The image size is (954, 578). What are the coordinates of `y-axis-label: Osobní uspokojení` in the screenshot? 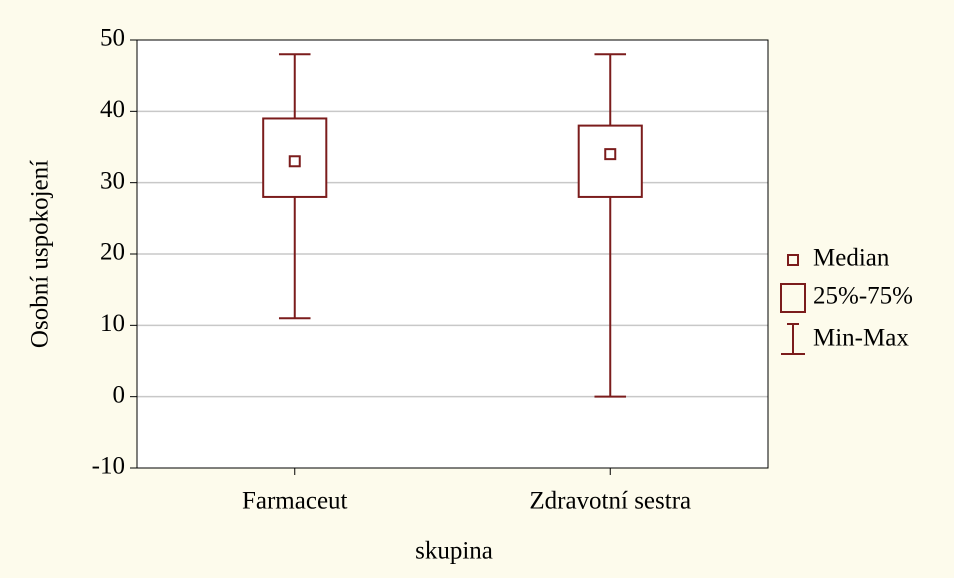 It's located at (40, 254).